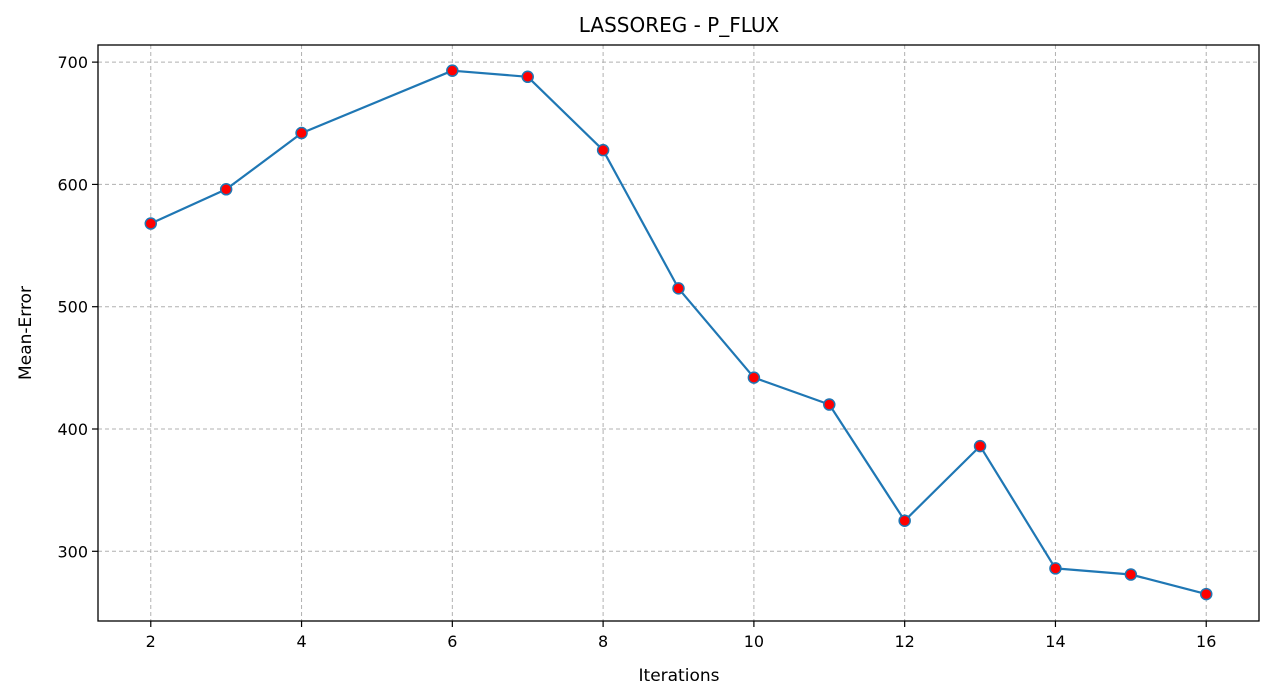 The height and width of the screenshot is (700, 1275). What do you see at coordinates (72, 184) in the screenshot?
I see `y-tick-label: 600` at bounding box center [72, 184].